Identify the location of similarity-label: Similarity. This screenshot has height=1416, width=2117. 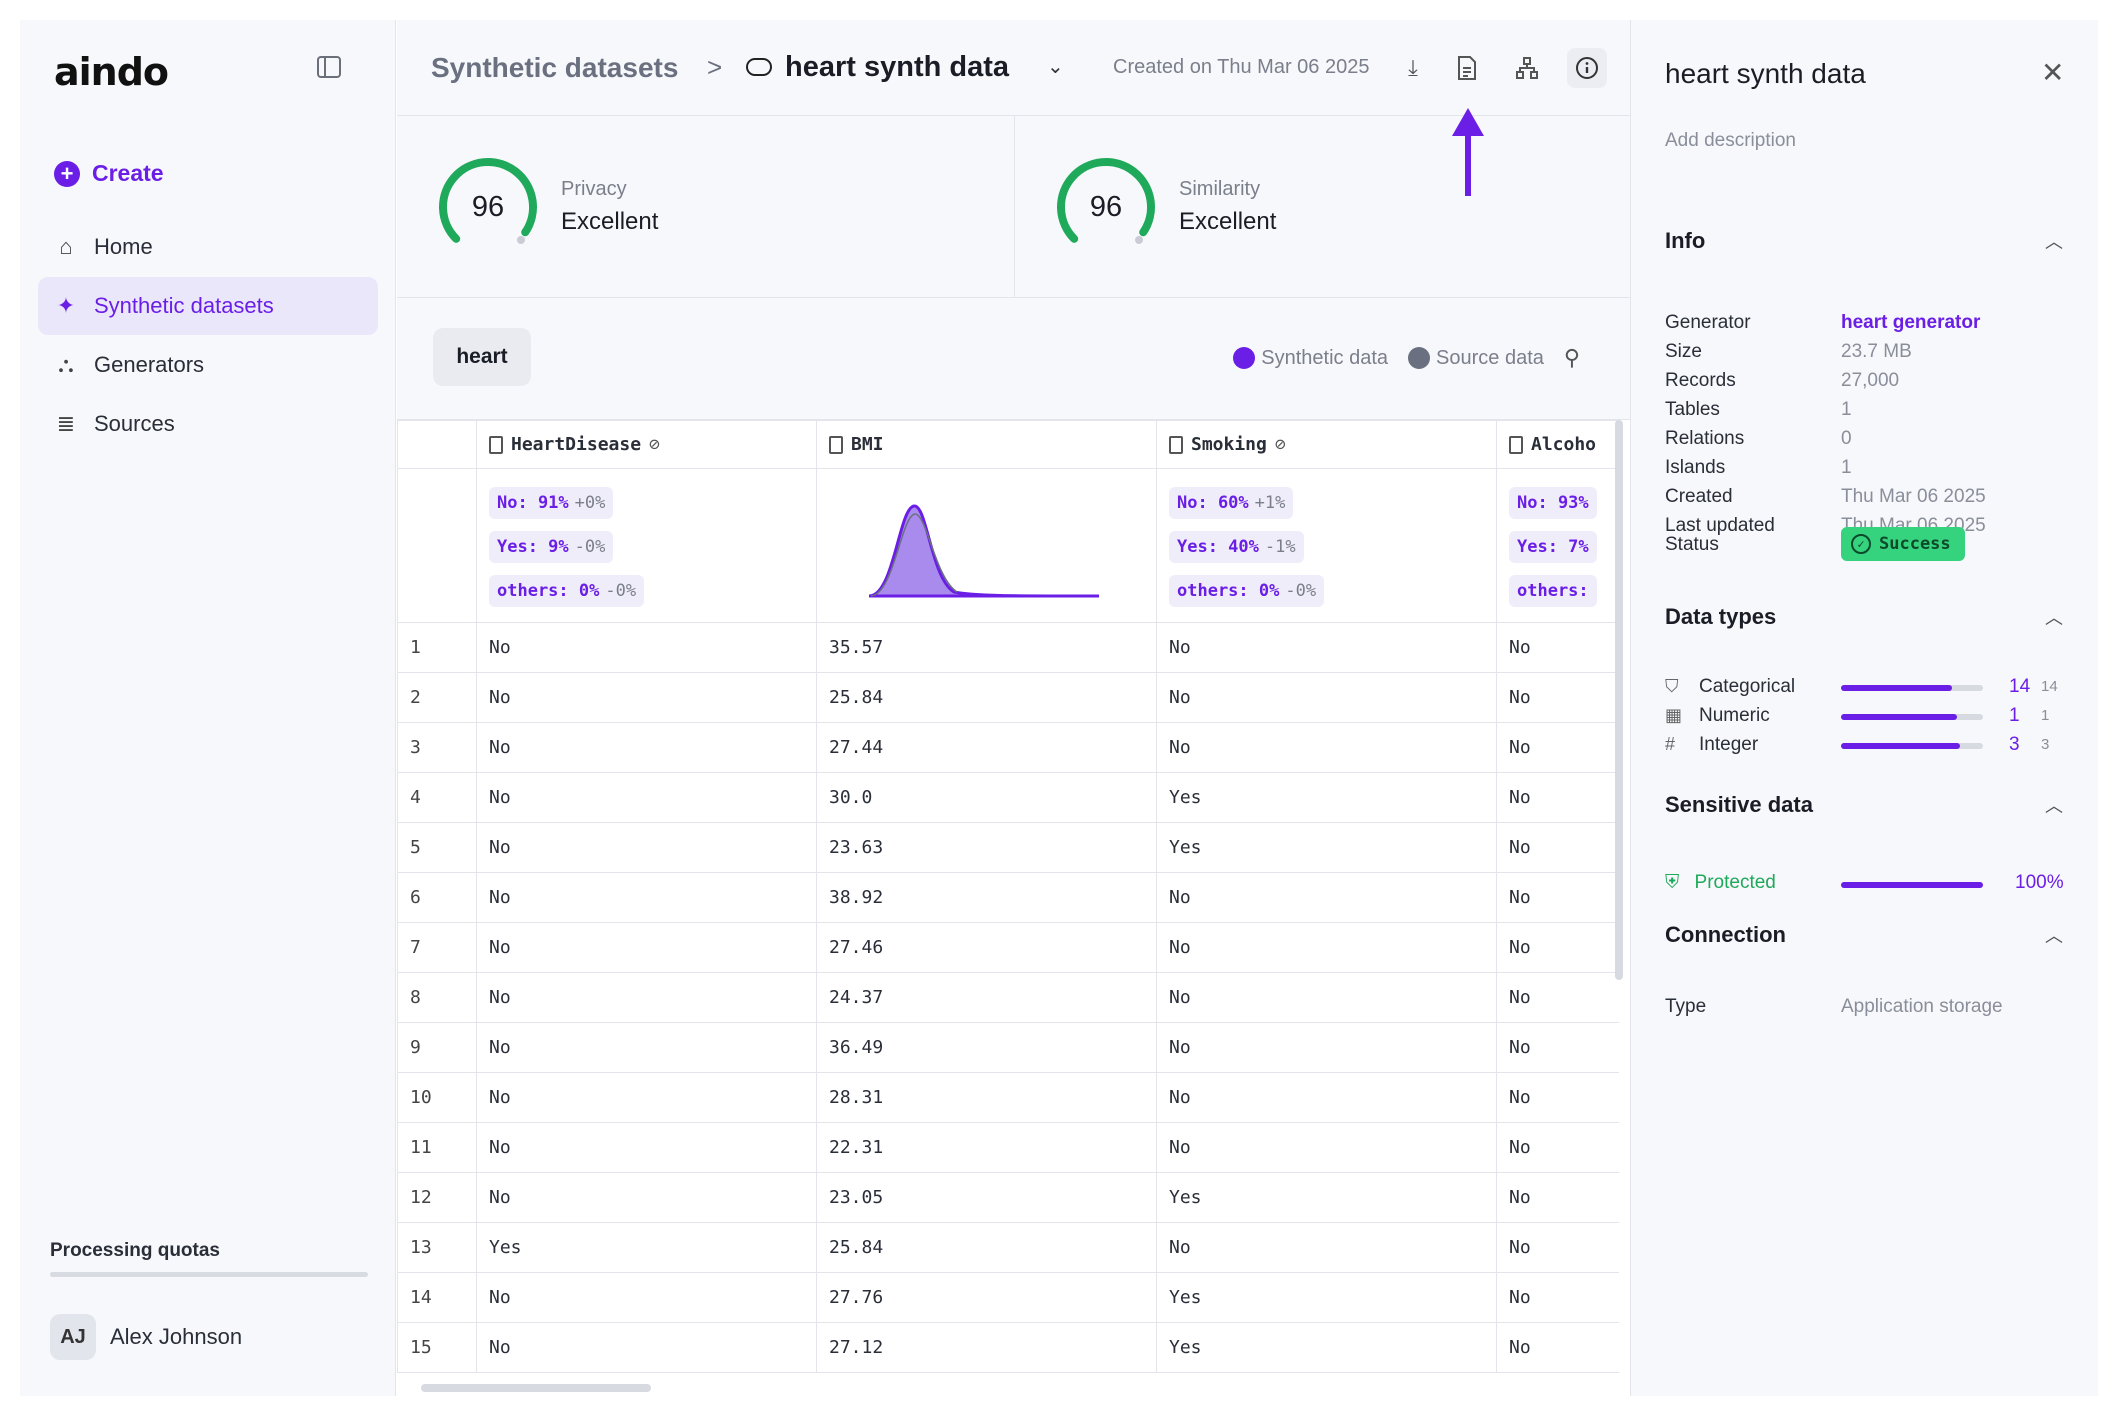
(1220, 189).